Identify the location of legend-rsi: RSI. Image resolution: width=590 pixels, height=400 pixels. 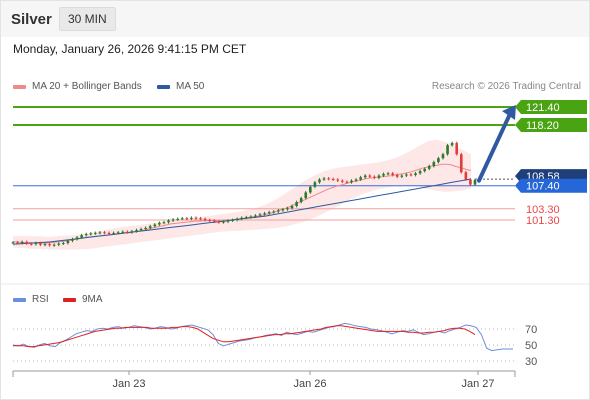
(31, 299).